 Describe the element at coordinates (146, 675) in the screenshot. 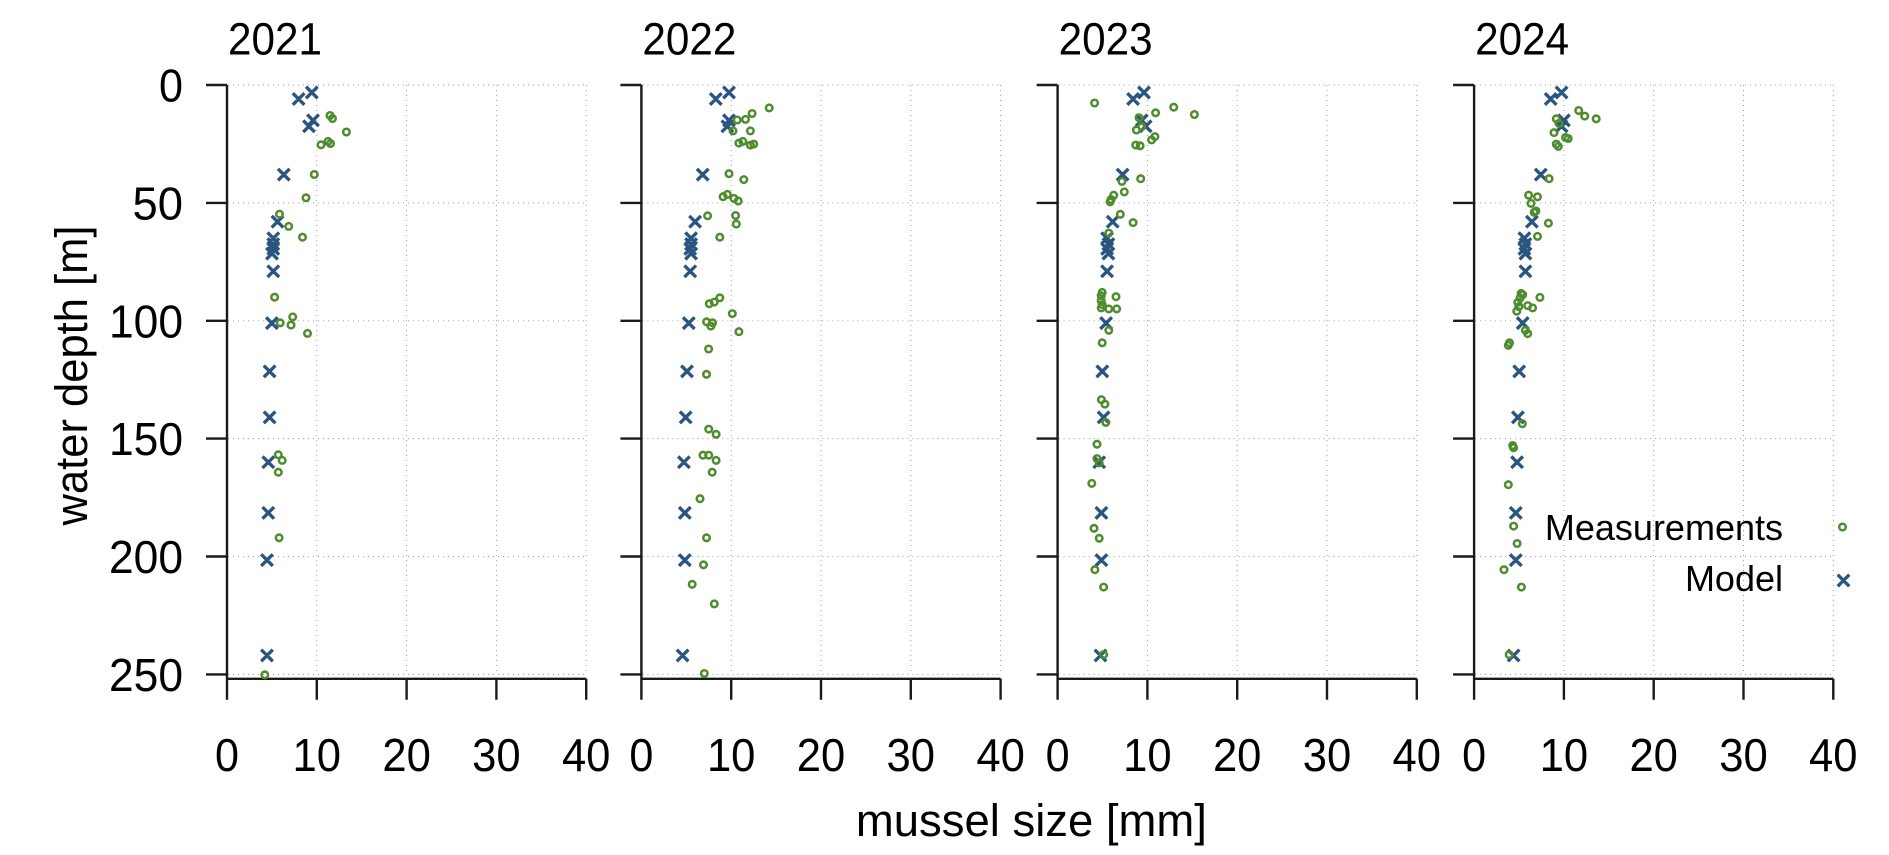

I see `svg-text: 250` at that location.